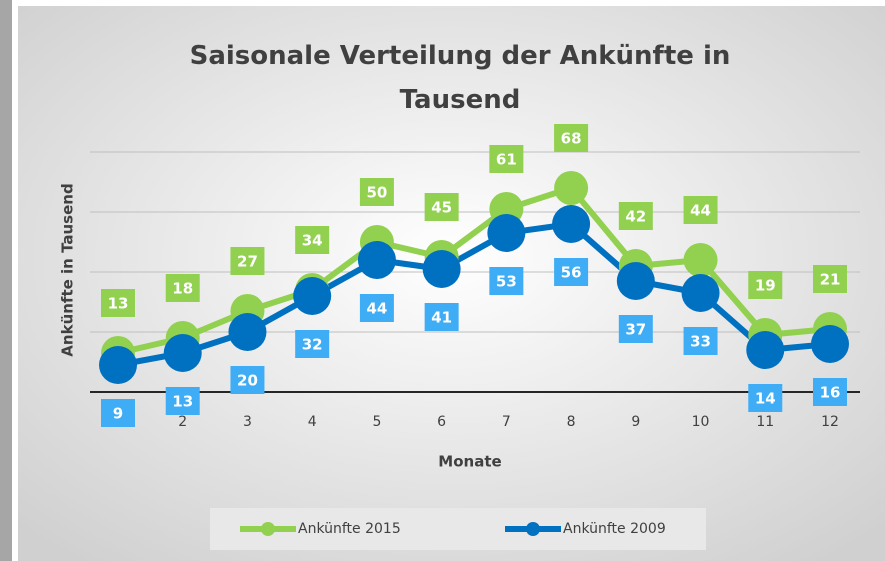  Describe the element at coordinates (506, 422) in the screenshot. I see `x-tick-label: 7` at that location.